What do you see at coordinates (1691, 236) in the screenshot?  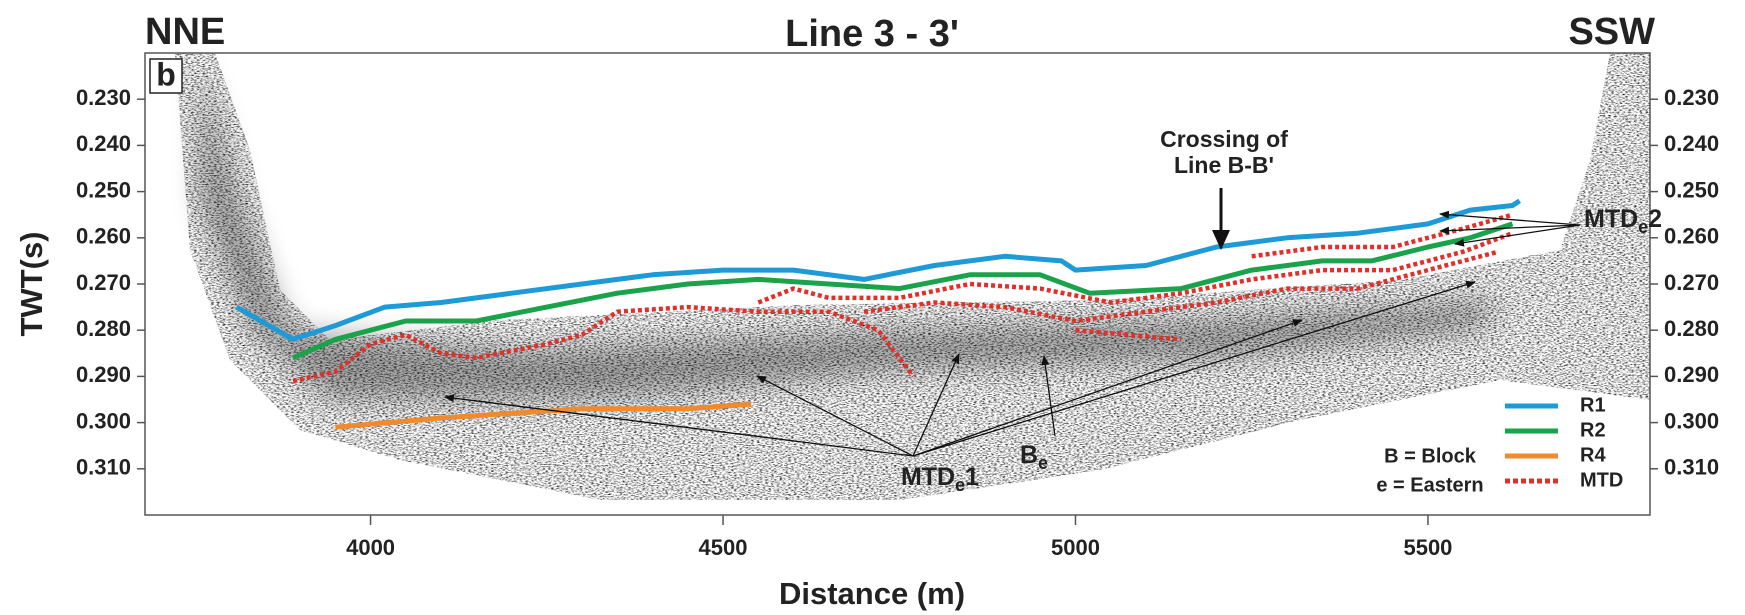 I see `y-tick-label-right: 0.260` at bounding box center [1691, 236].